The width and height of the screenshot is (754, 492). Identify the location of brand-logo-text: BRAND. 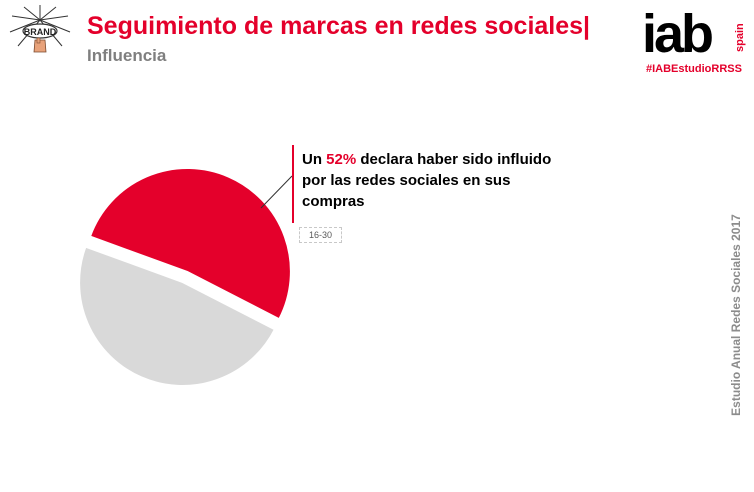
(40, 32).